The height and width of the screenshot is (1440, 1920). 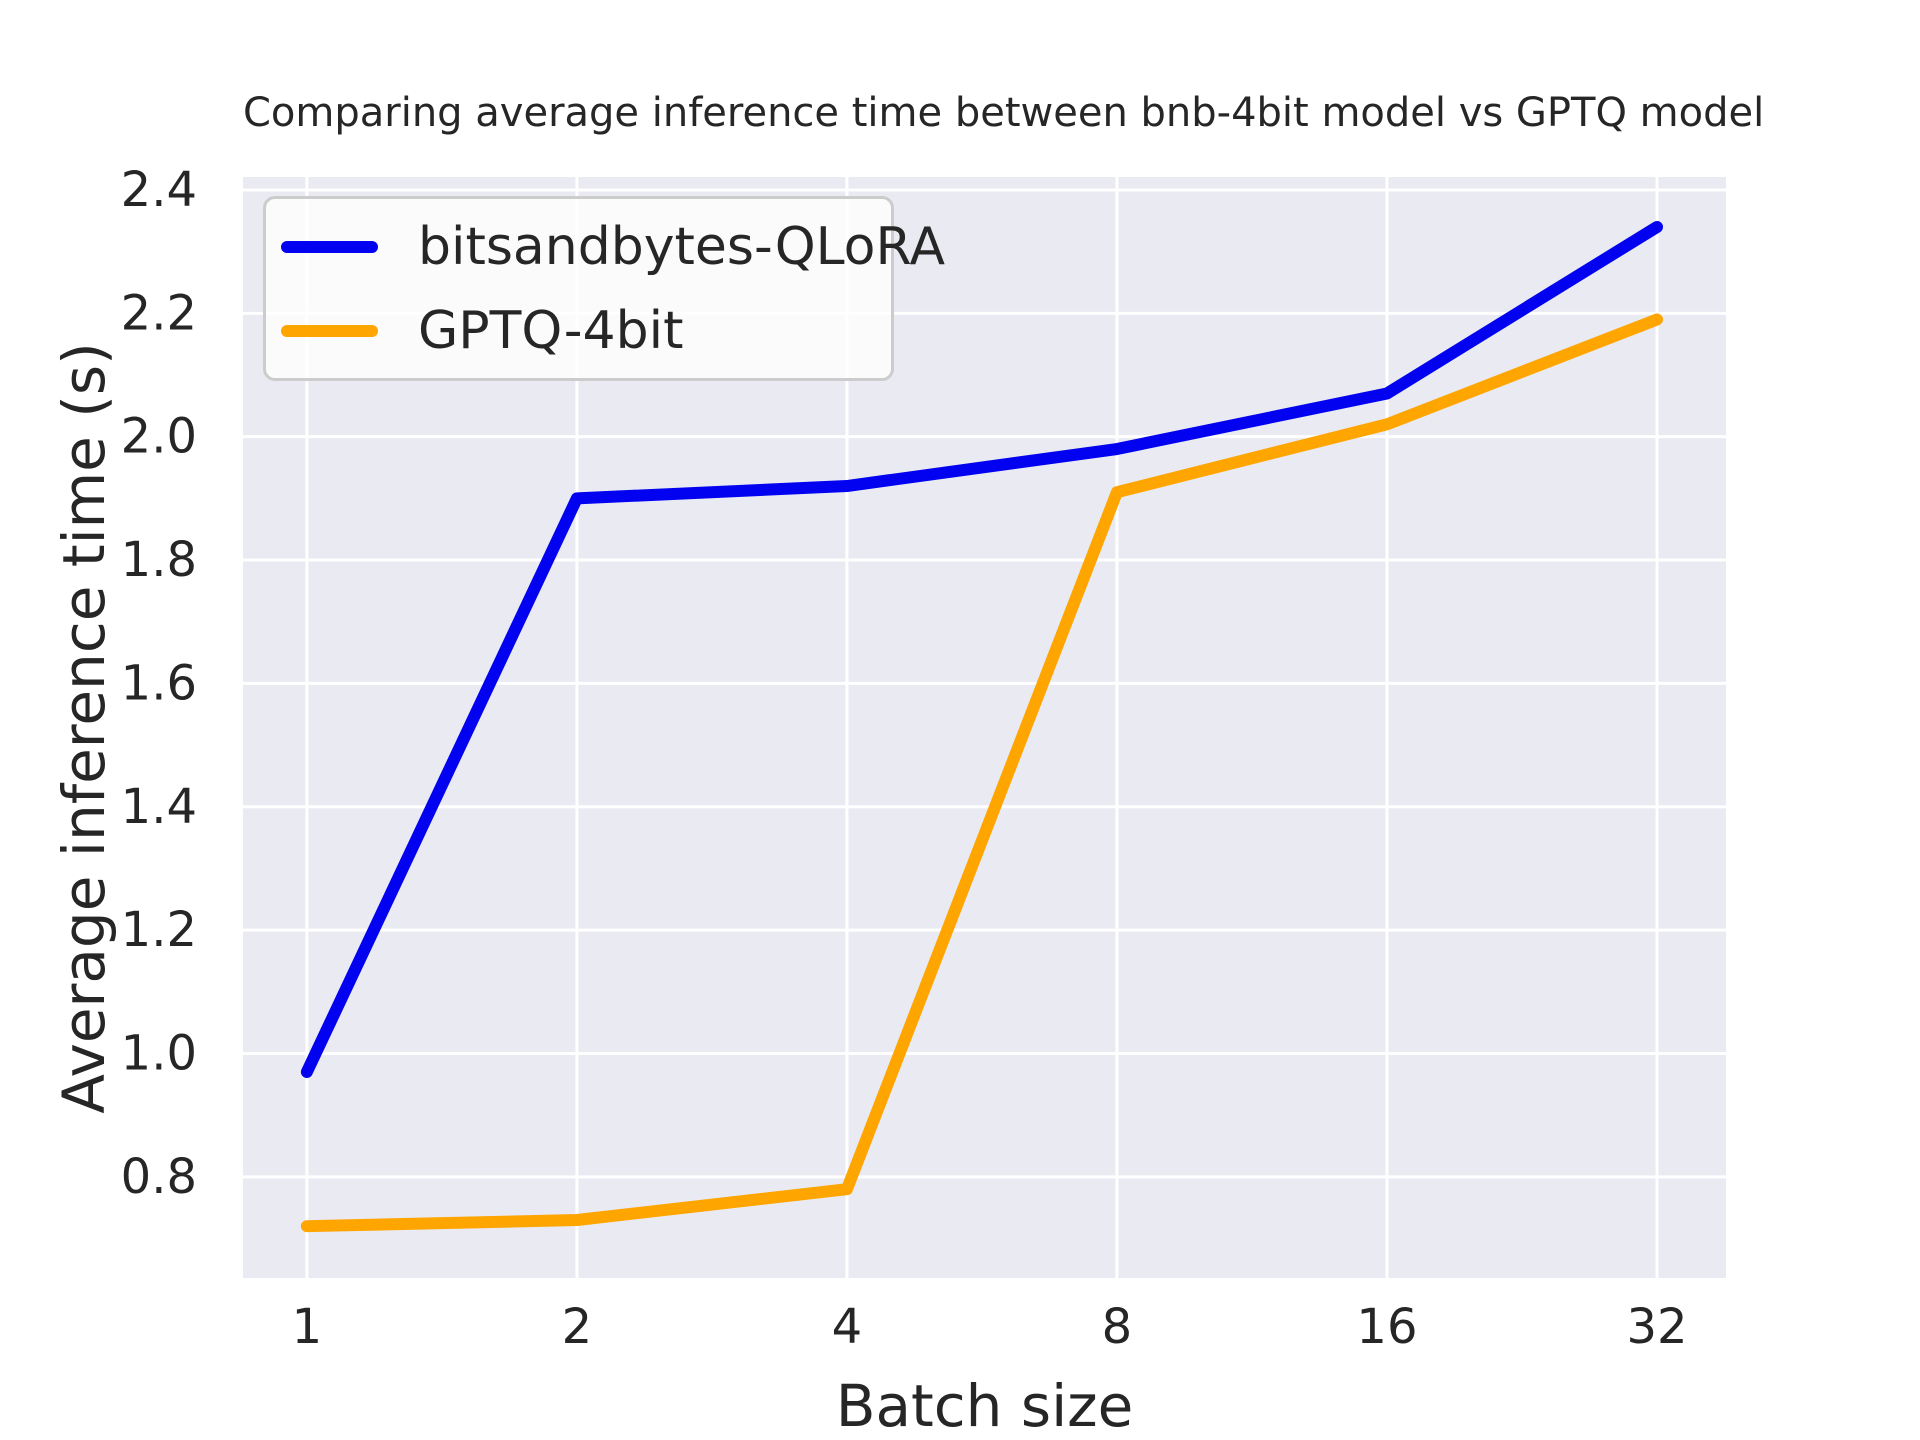 I want to click on y-tick-label-1.6: 1.6, so click(x=159, y=683).